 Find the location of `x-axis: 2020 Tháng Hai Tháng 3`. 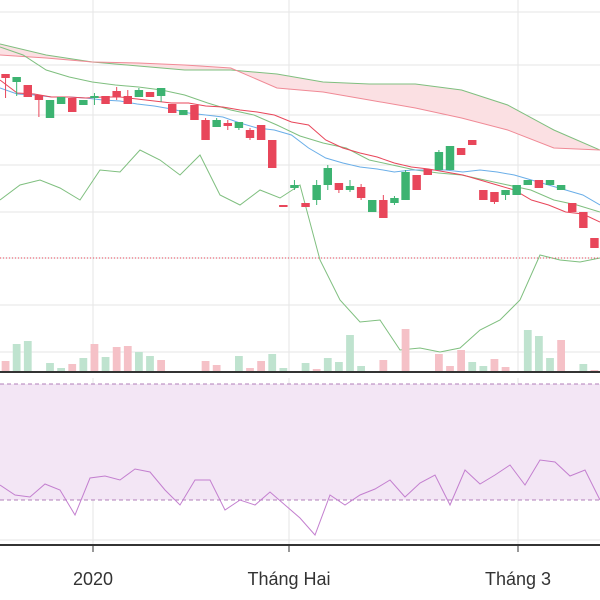

x-axis: 2020 Tháng Hai Tháng 3 is located at coordinates (312, 579).